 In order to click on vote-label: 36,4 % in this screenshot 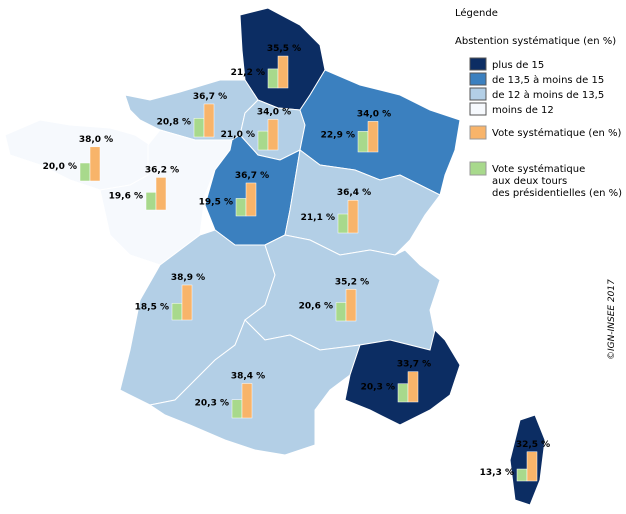, I will do `click(354, 193)`.